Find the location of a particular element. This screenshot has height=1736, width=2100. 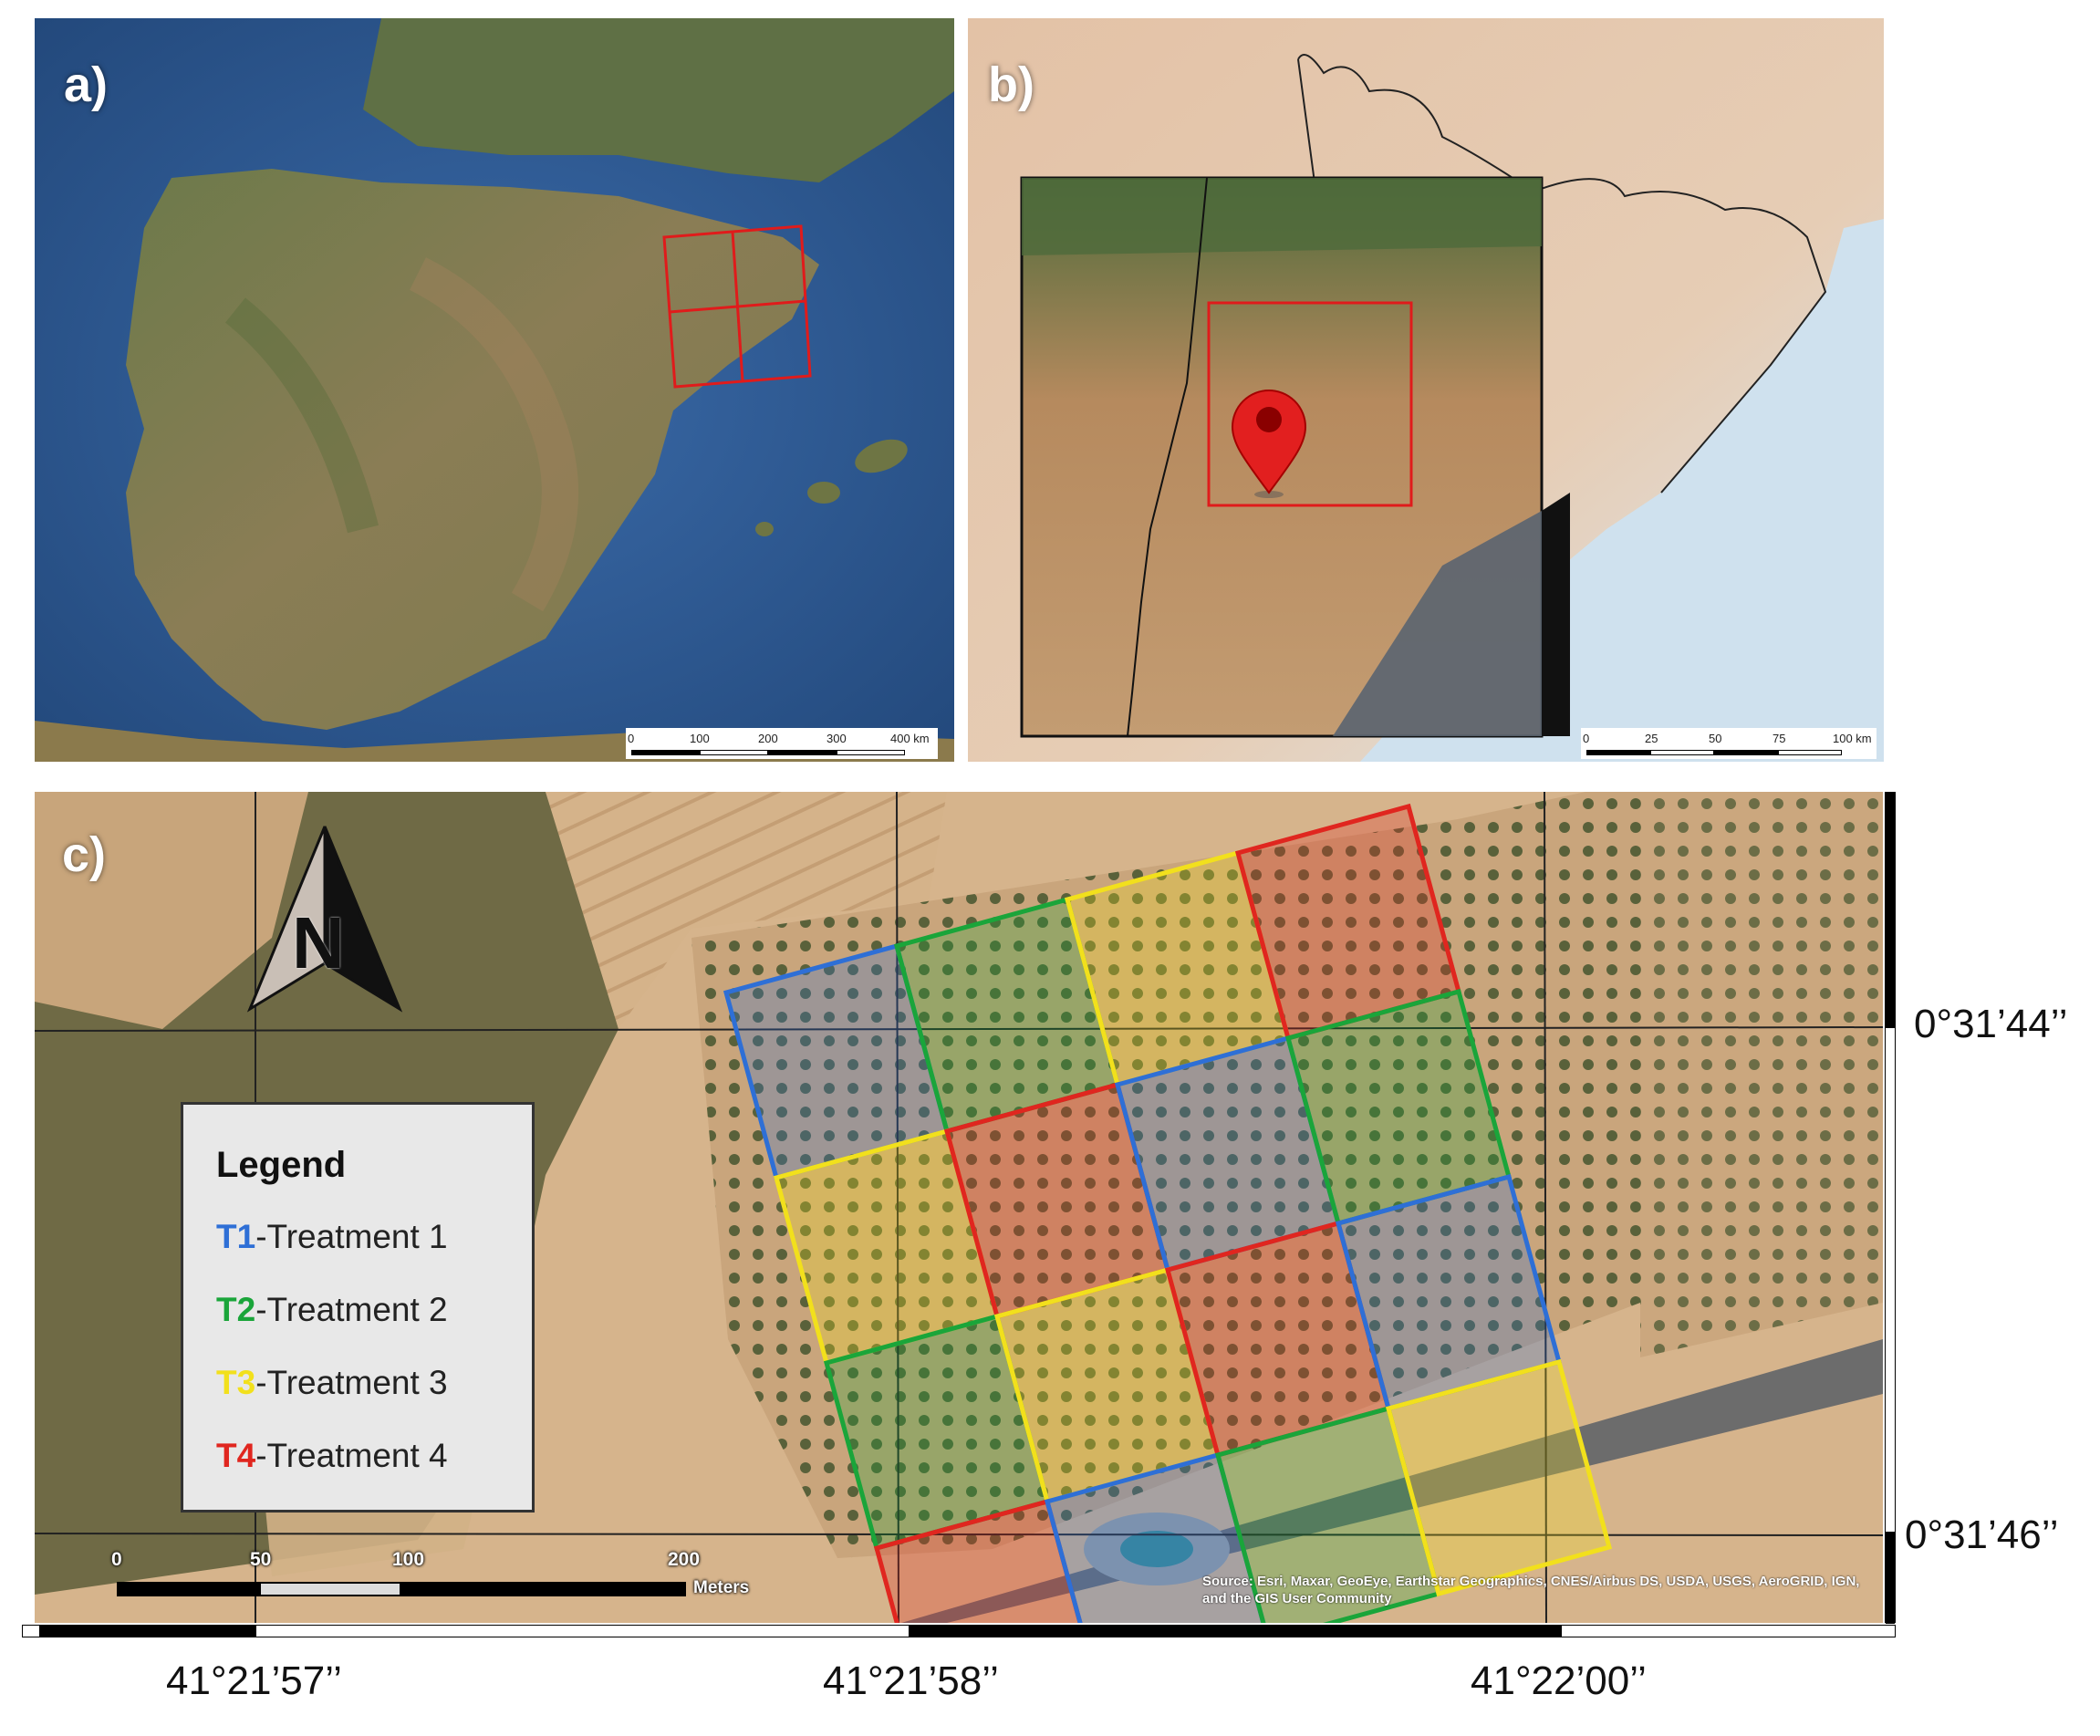

coord-bottom-3: 41°22’00’’ is located at coordinates (1559, 1680).